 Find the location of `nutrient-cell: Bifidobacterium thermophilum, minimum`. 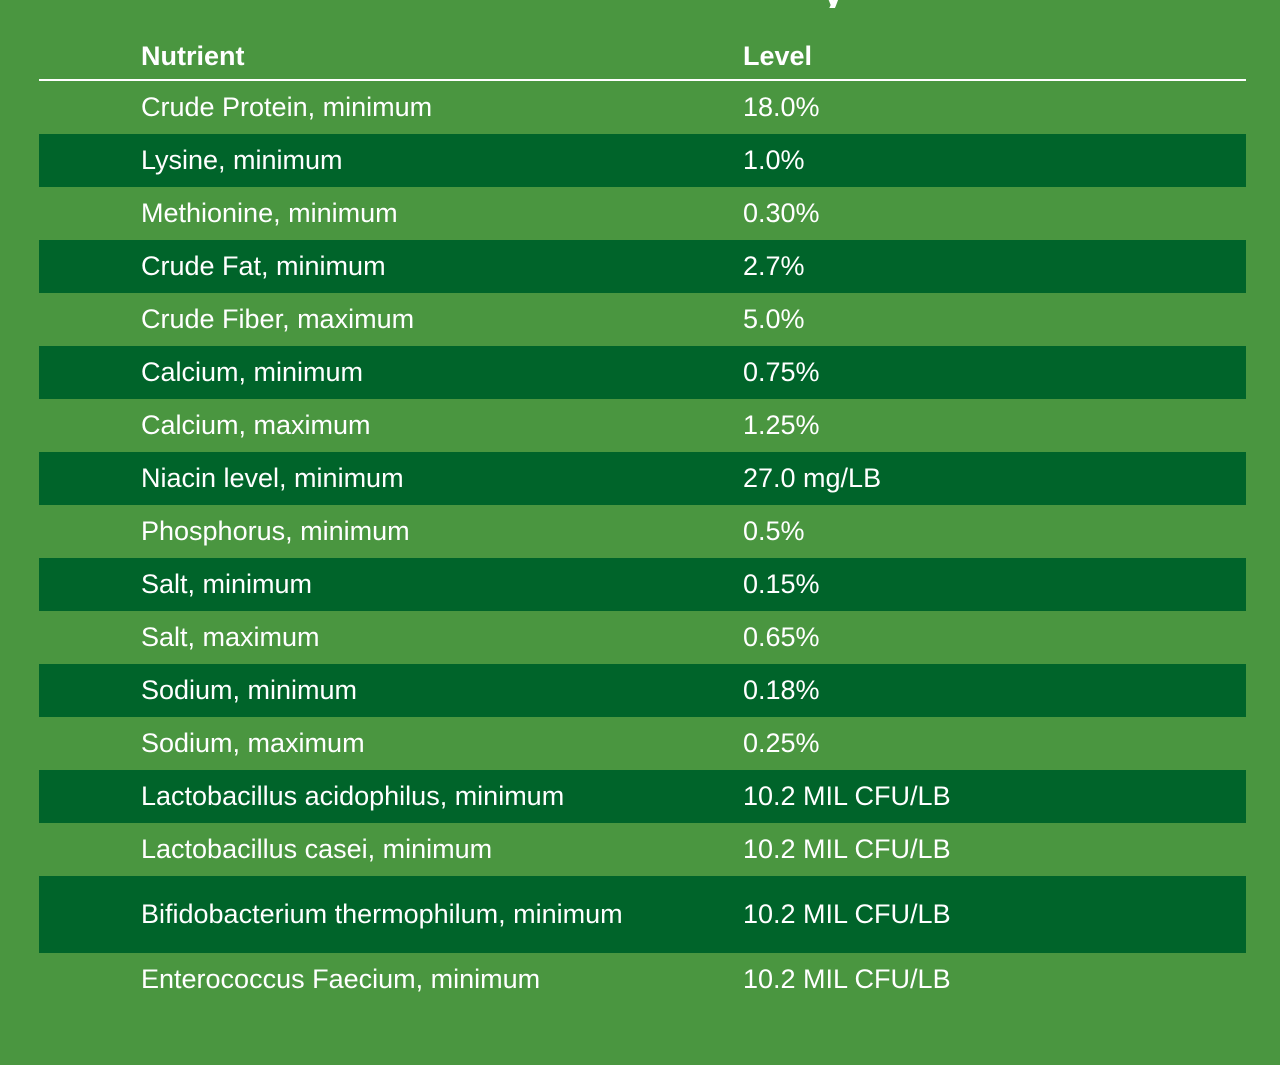

nutrient-cell: Bifidobacterium thermophilum, minimum is located at coordinates (382, 914).